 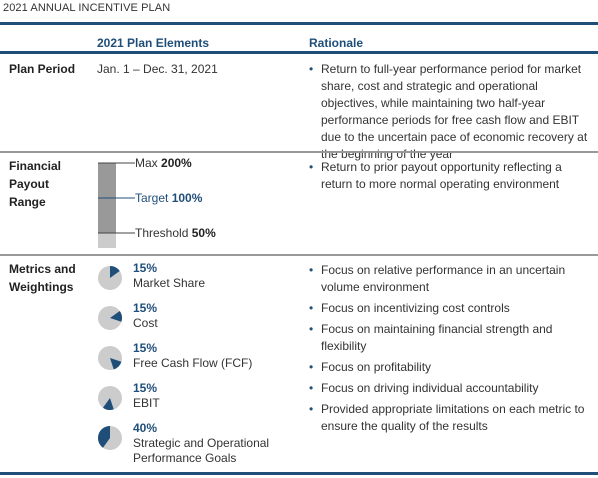 I want to click on list-item: Focus on incentivizing cost controls, so click(x=451, y=308).